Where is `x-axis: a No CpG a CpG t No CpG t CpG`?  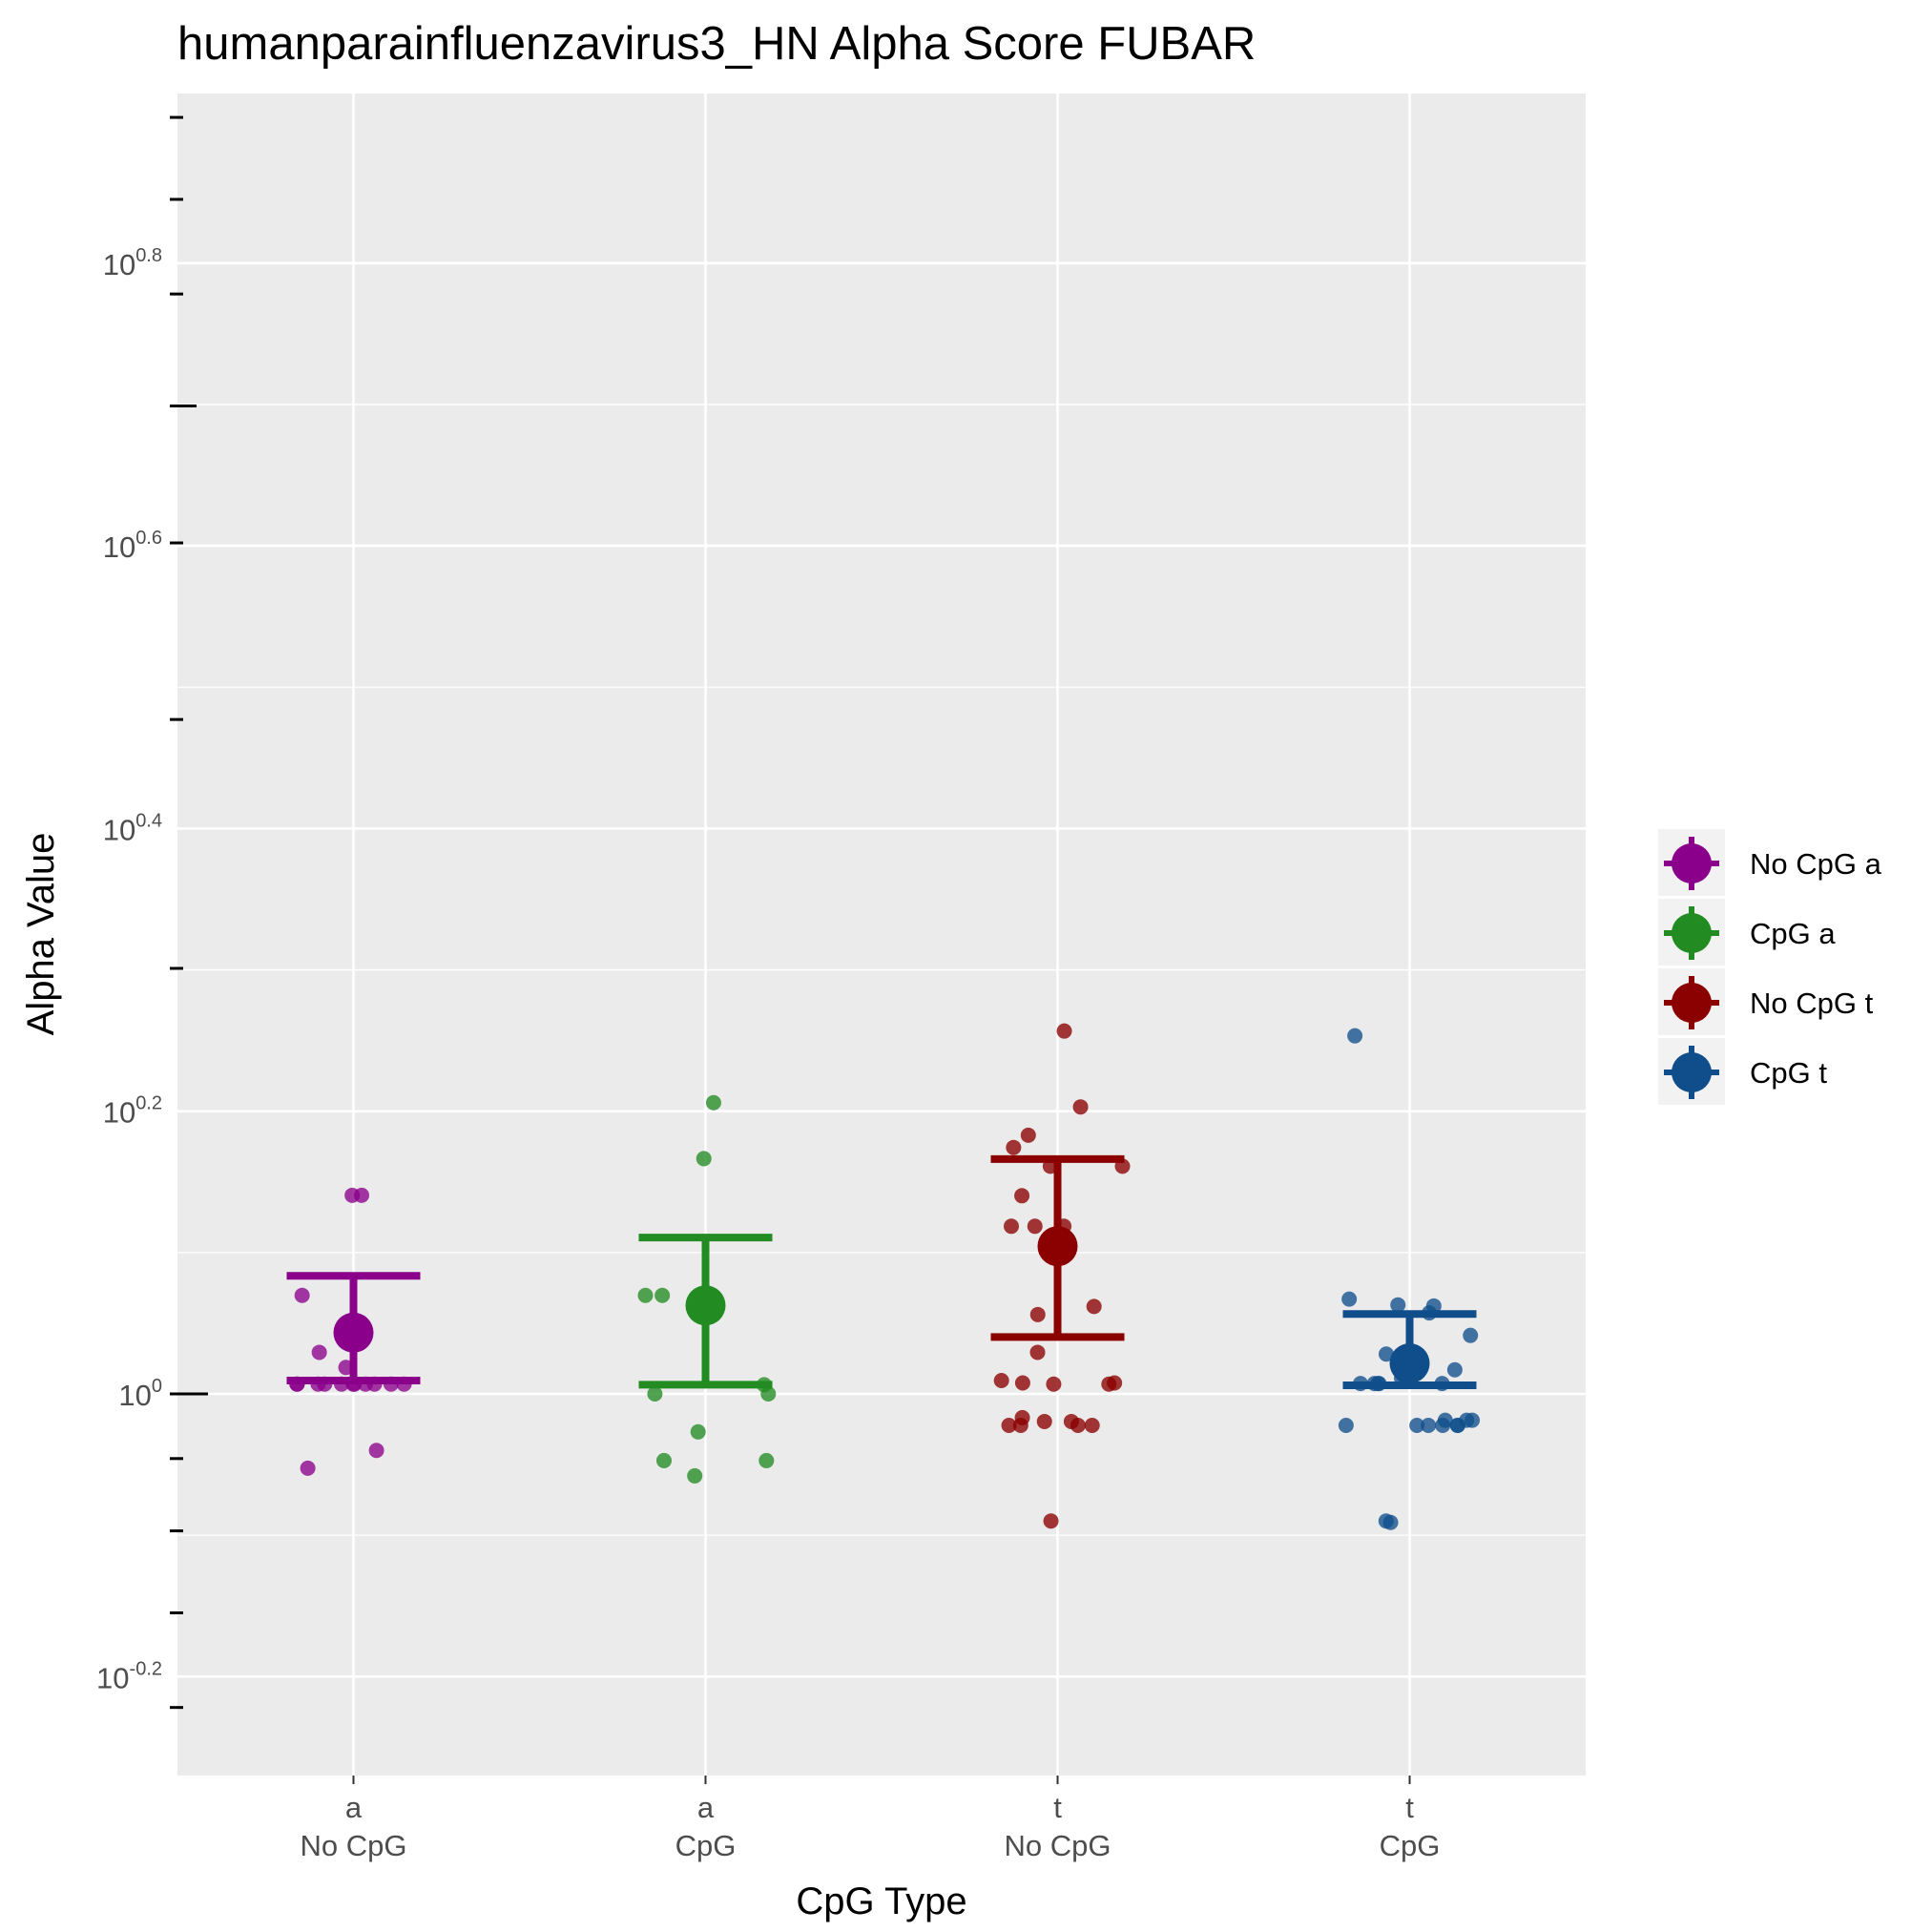 x-axis: a No CpG a CpG t No CpG t CpG is located at coordinates (871, 1819).